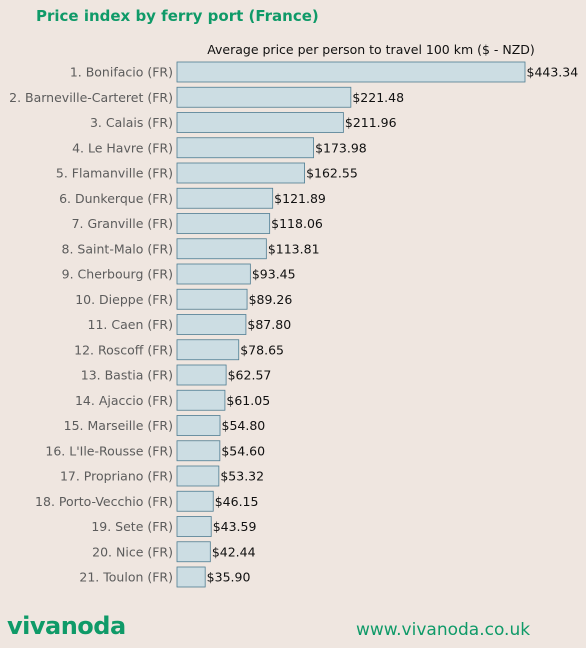  I want to click on category-label-4: 4. Le Havre (FR), so click(122, 147).